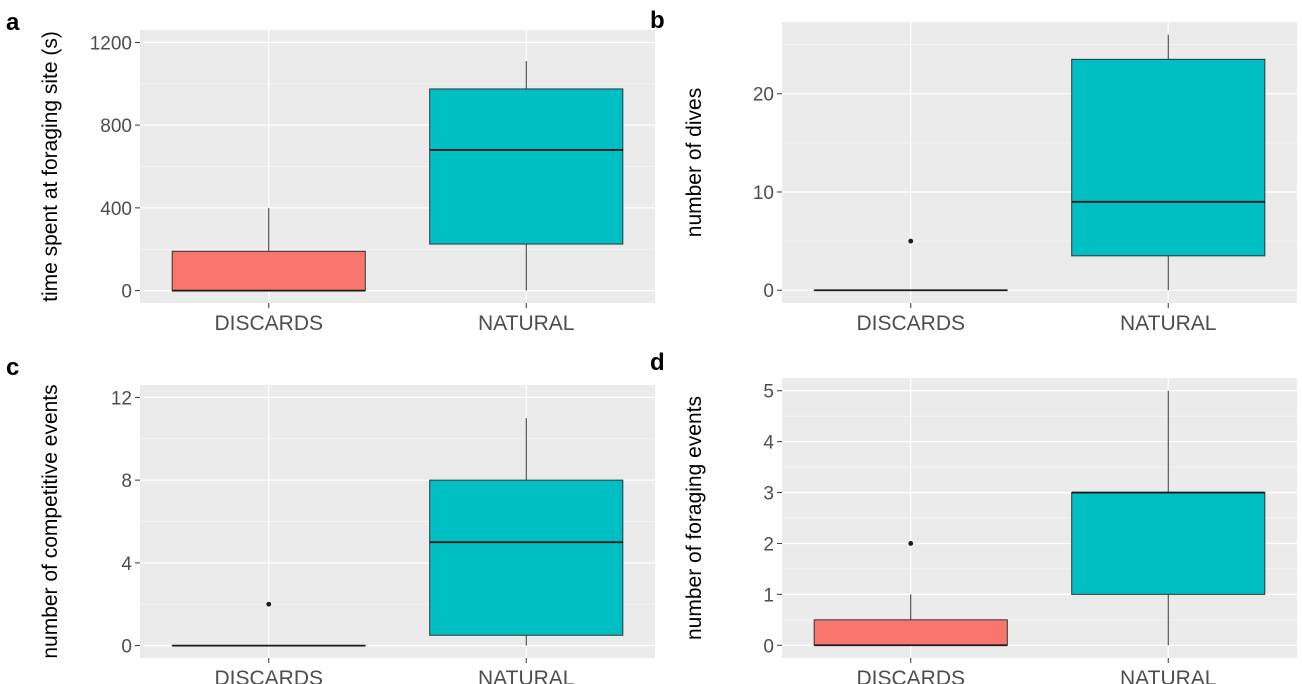 The image size is (1302, 684). Describe the element at coordinates (116, 209) in the screenshot. I see `y-tick-label: 400` at that location.